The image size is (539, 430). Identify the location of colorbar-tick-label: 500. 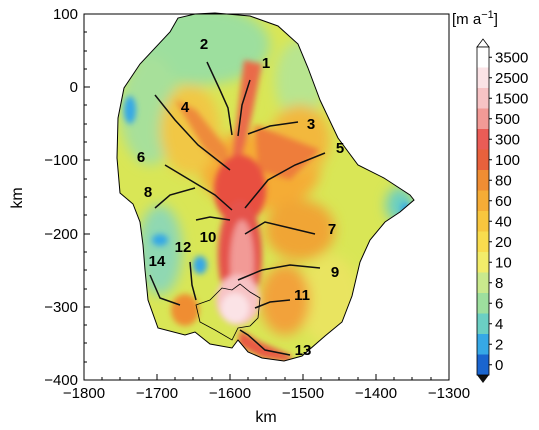
(507, 119).